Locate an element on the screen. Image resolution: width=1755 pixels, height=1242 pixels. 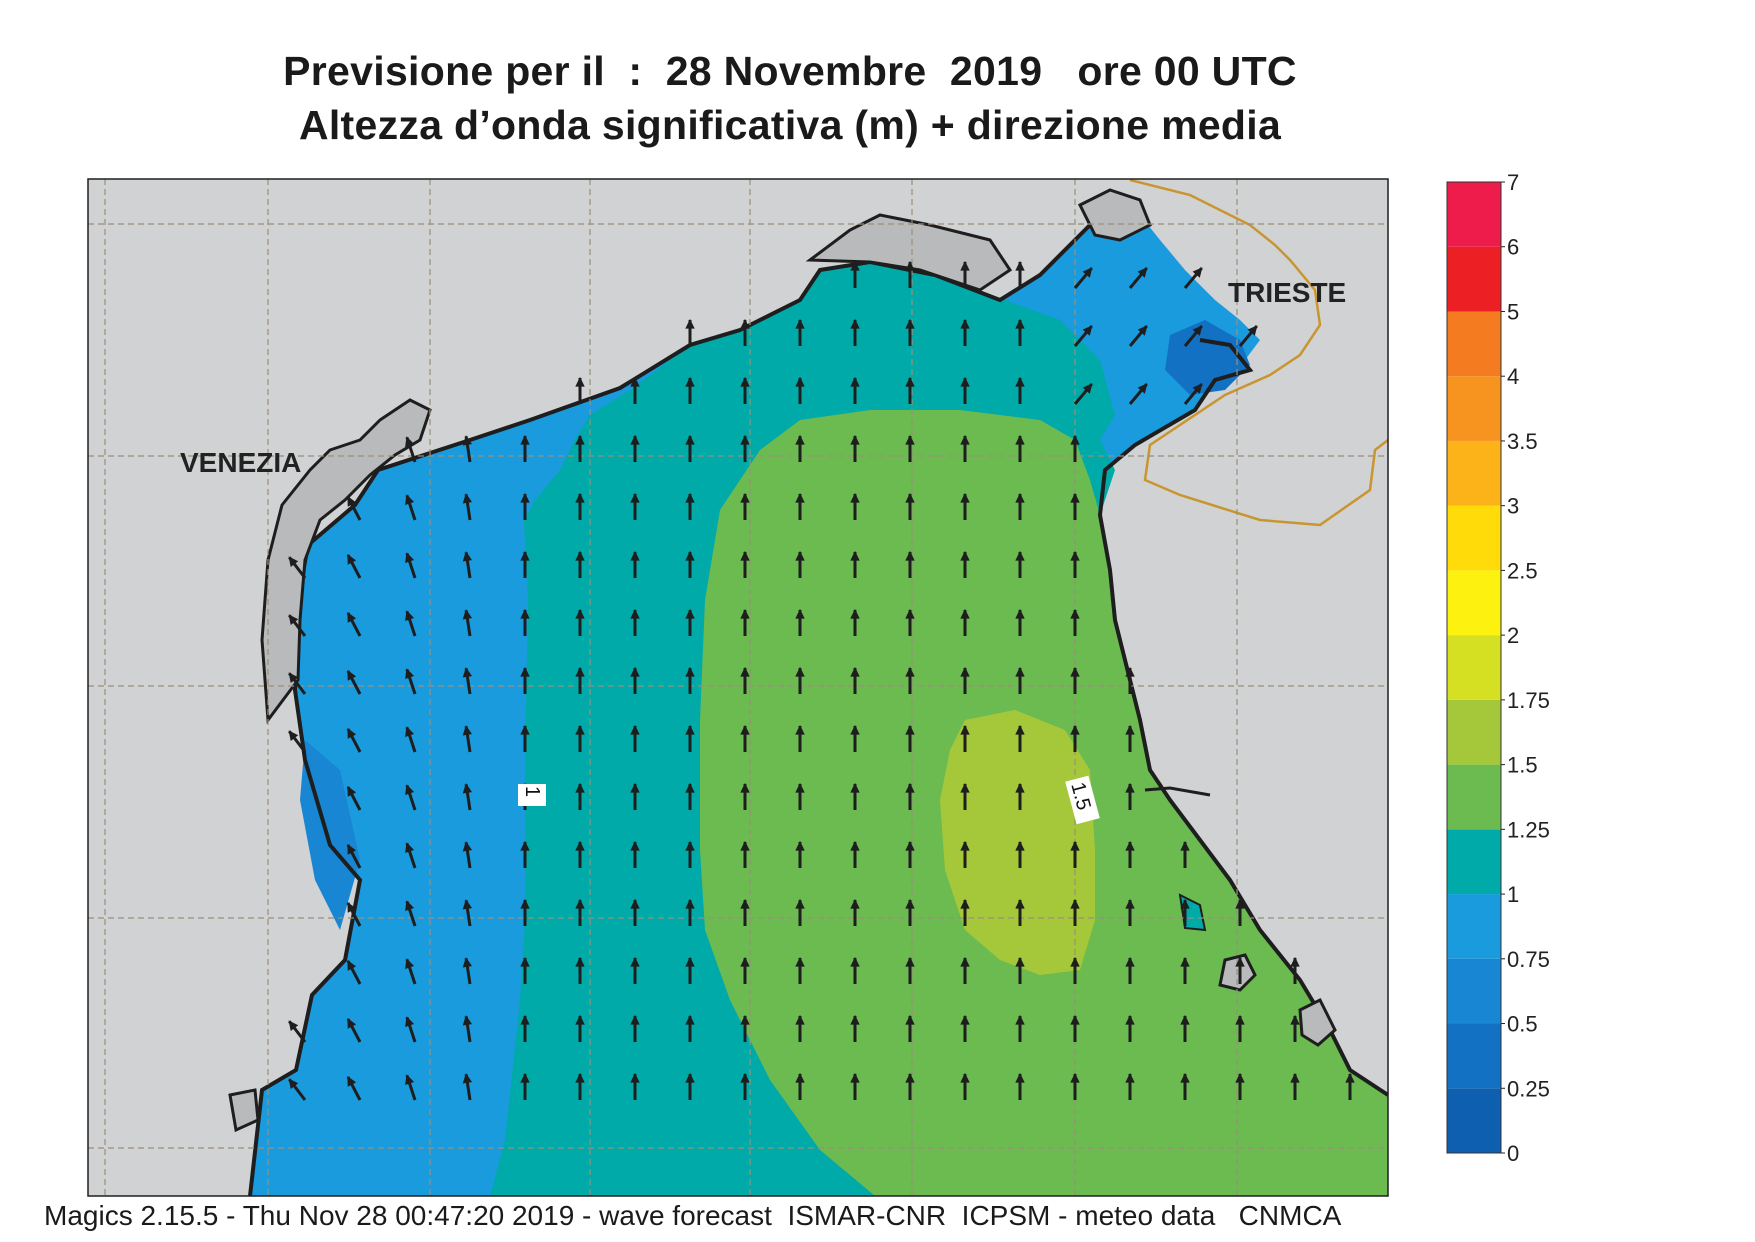
legend-label: 2 is located at coordinates (1513, 635).